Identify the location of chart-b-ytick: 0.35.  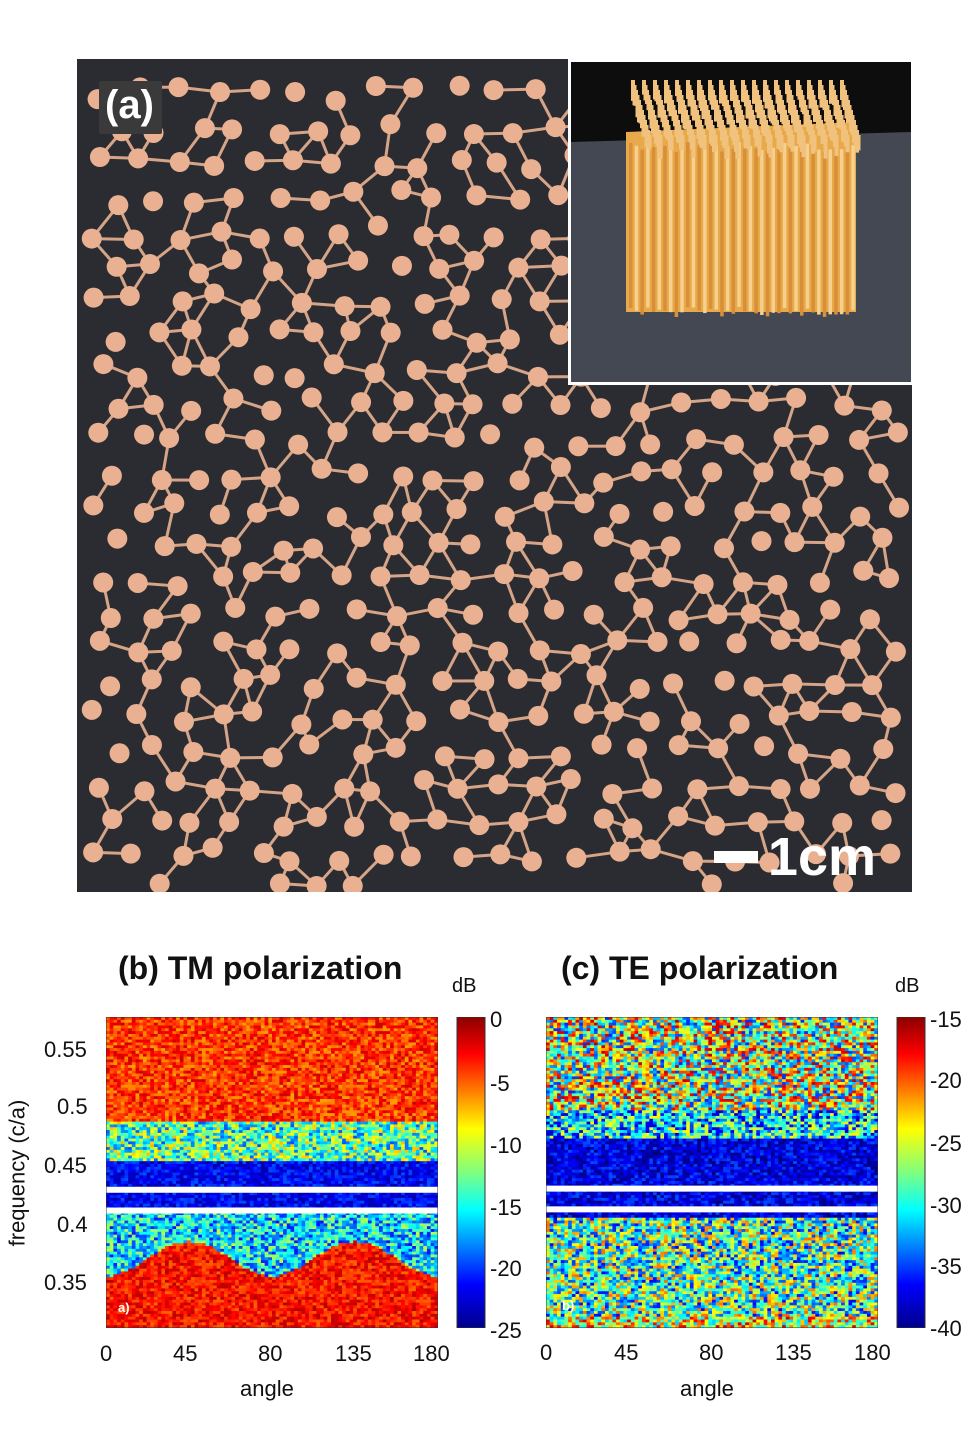
(65, 1283).